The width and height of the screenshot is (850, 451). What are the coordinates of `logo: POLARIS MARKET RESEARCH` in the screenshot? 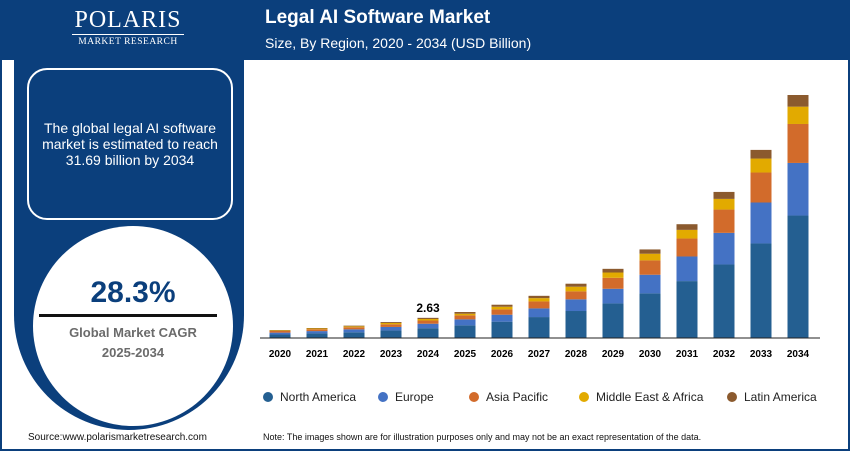 It's located at (128, 27).